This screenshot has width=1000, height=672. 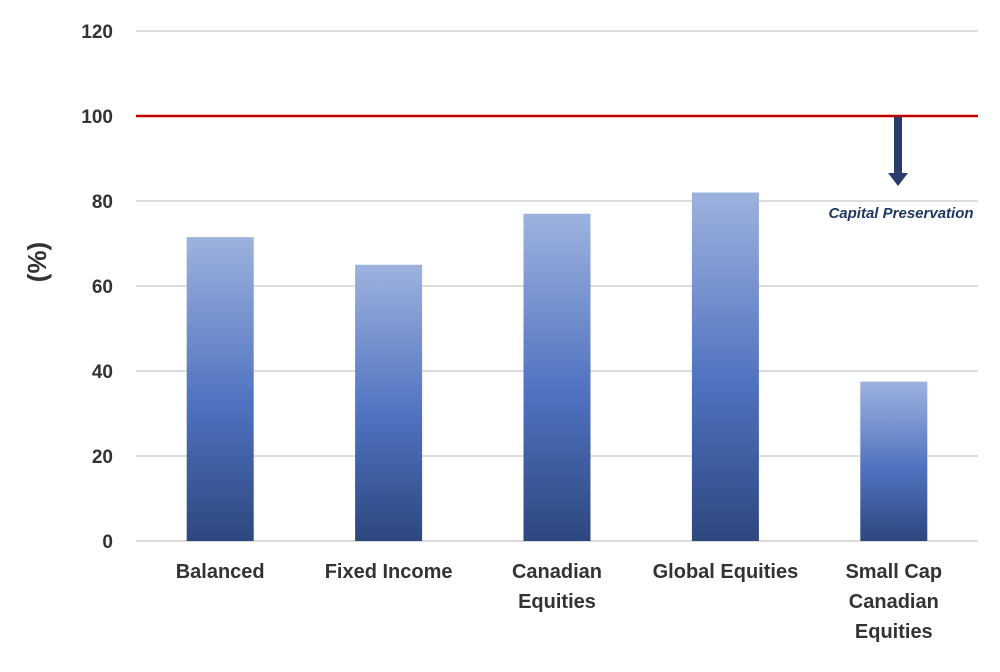 I want to click on y-tick-label: 100, so click(x=97, y=117).